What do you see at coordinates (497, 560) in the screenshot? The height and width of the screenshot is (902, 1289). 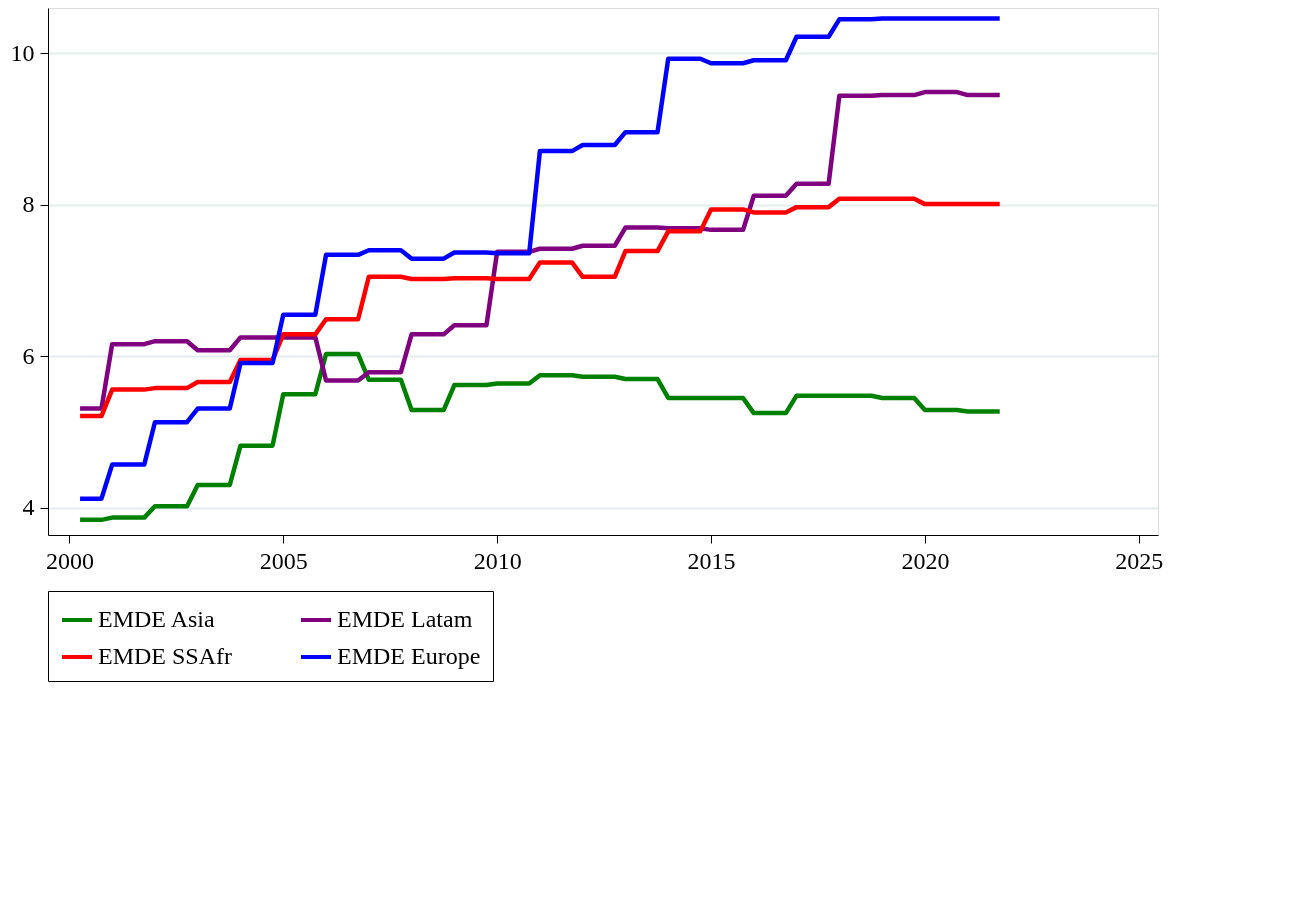 I see `x-tick-label: 2010` at bounding box center [497, 560].